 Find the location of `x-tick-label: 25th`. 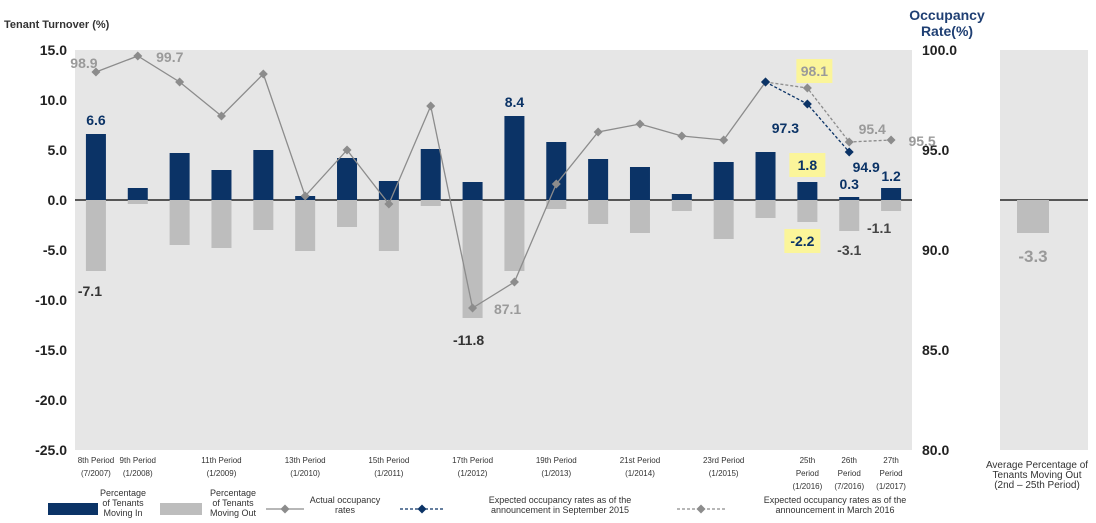

x-tick-label: 25th is located at coordinates (808, 460).